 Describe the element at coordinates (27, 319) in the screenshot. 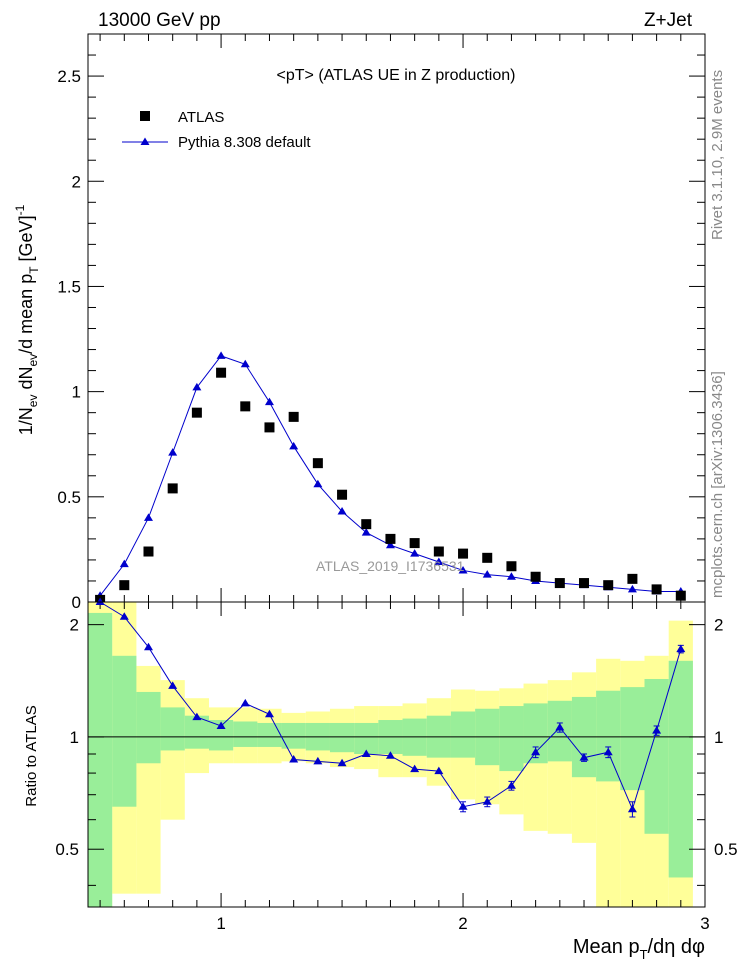

I see `main-y-axis-label: 1/Nev dNev/d mean pT [GeV]-1` at that location.